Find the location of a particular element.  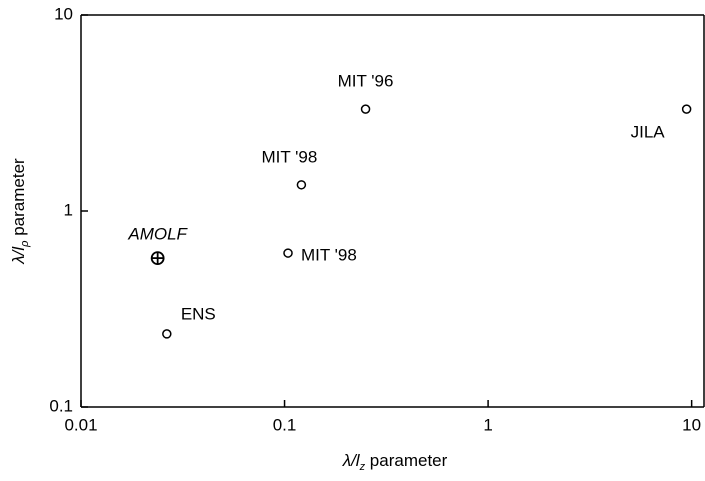

x-tick-label: 10 is located at coordinates (691, 424).